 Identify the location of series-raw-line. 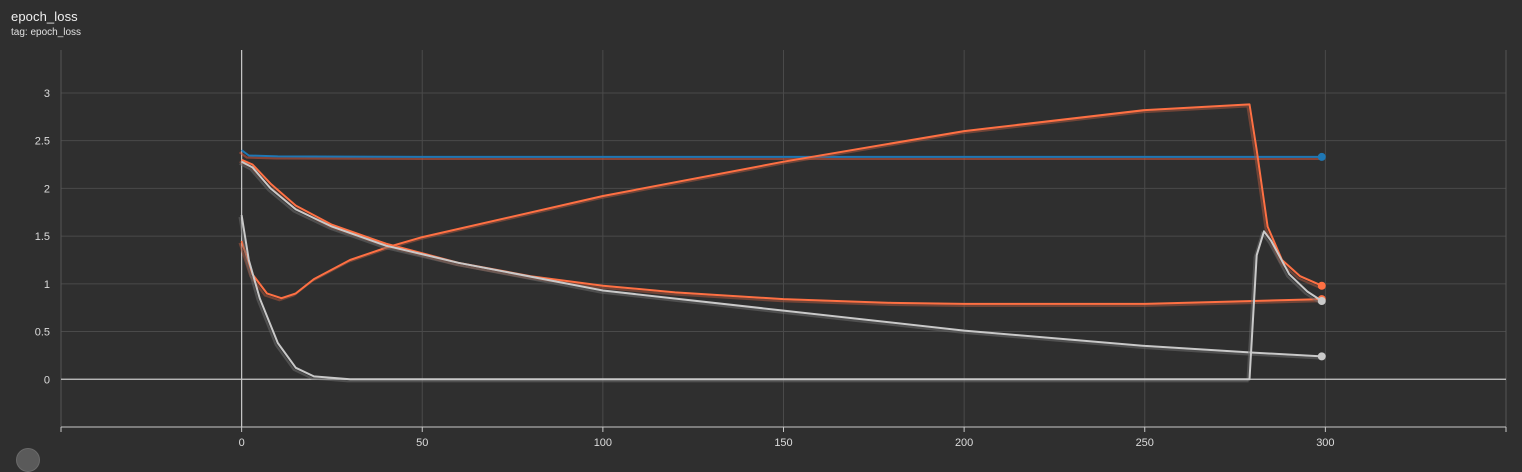
(779, 155).